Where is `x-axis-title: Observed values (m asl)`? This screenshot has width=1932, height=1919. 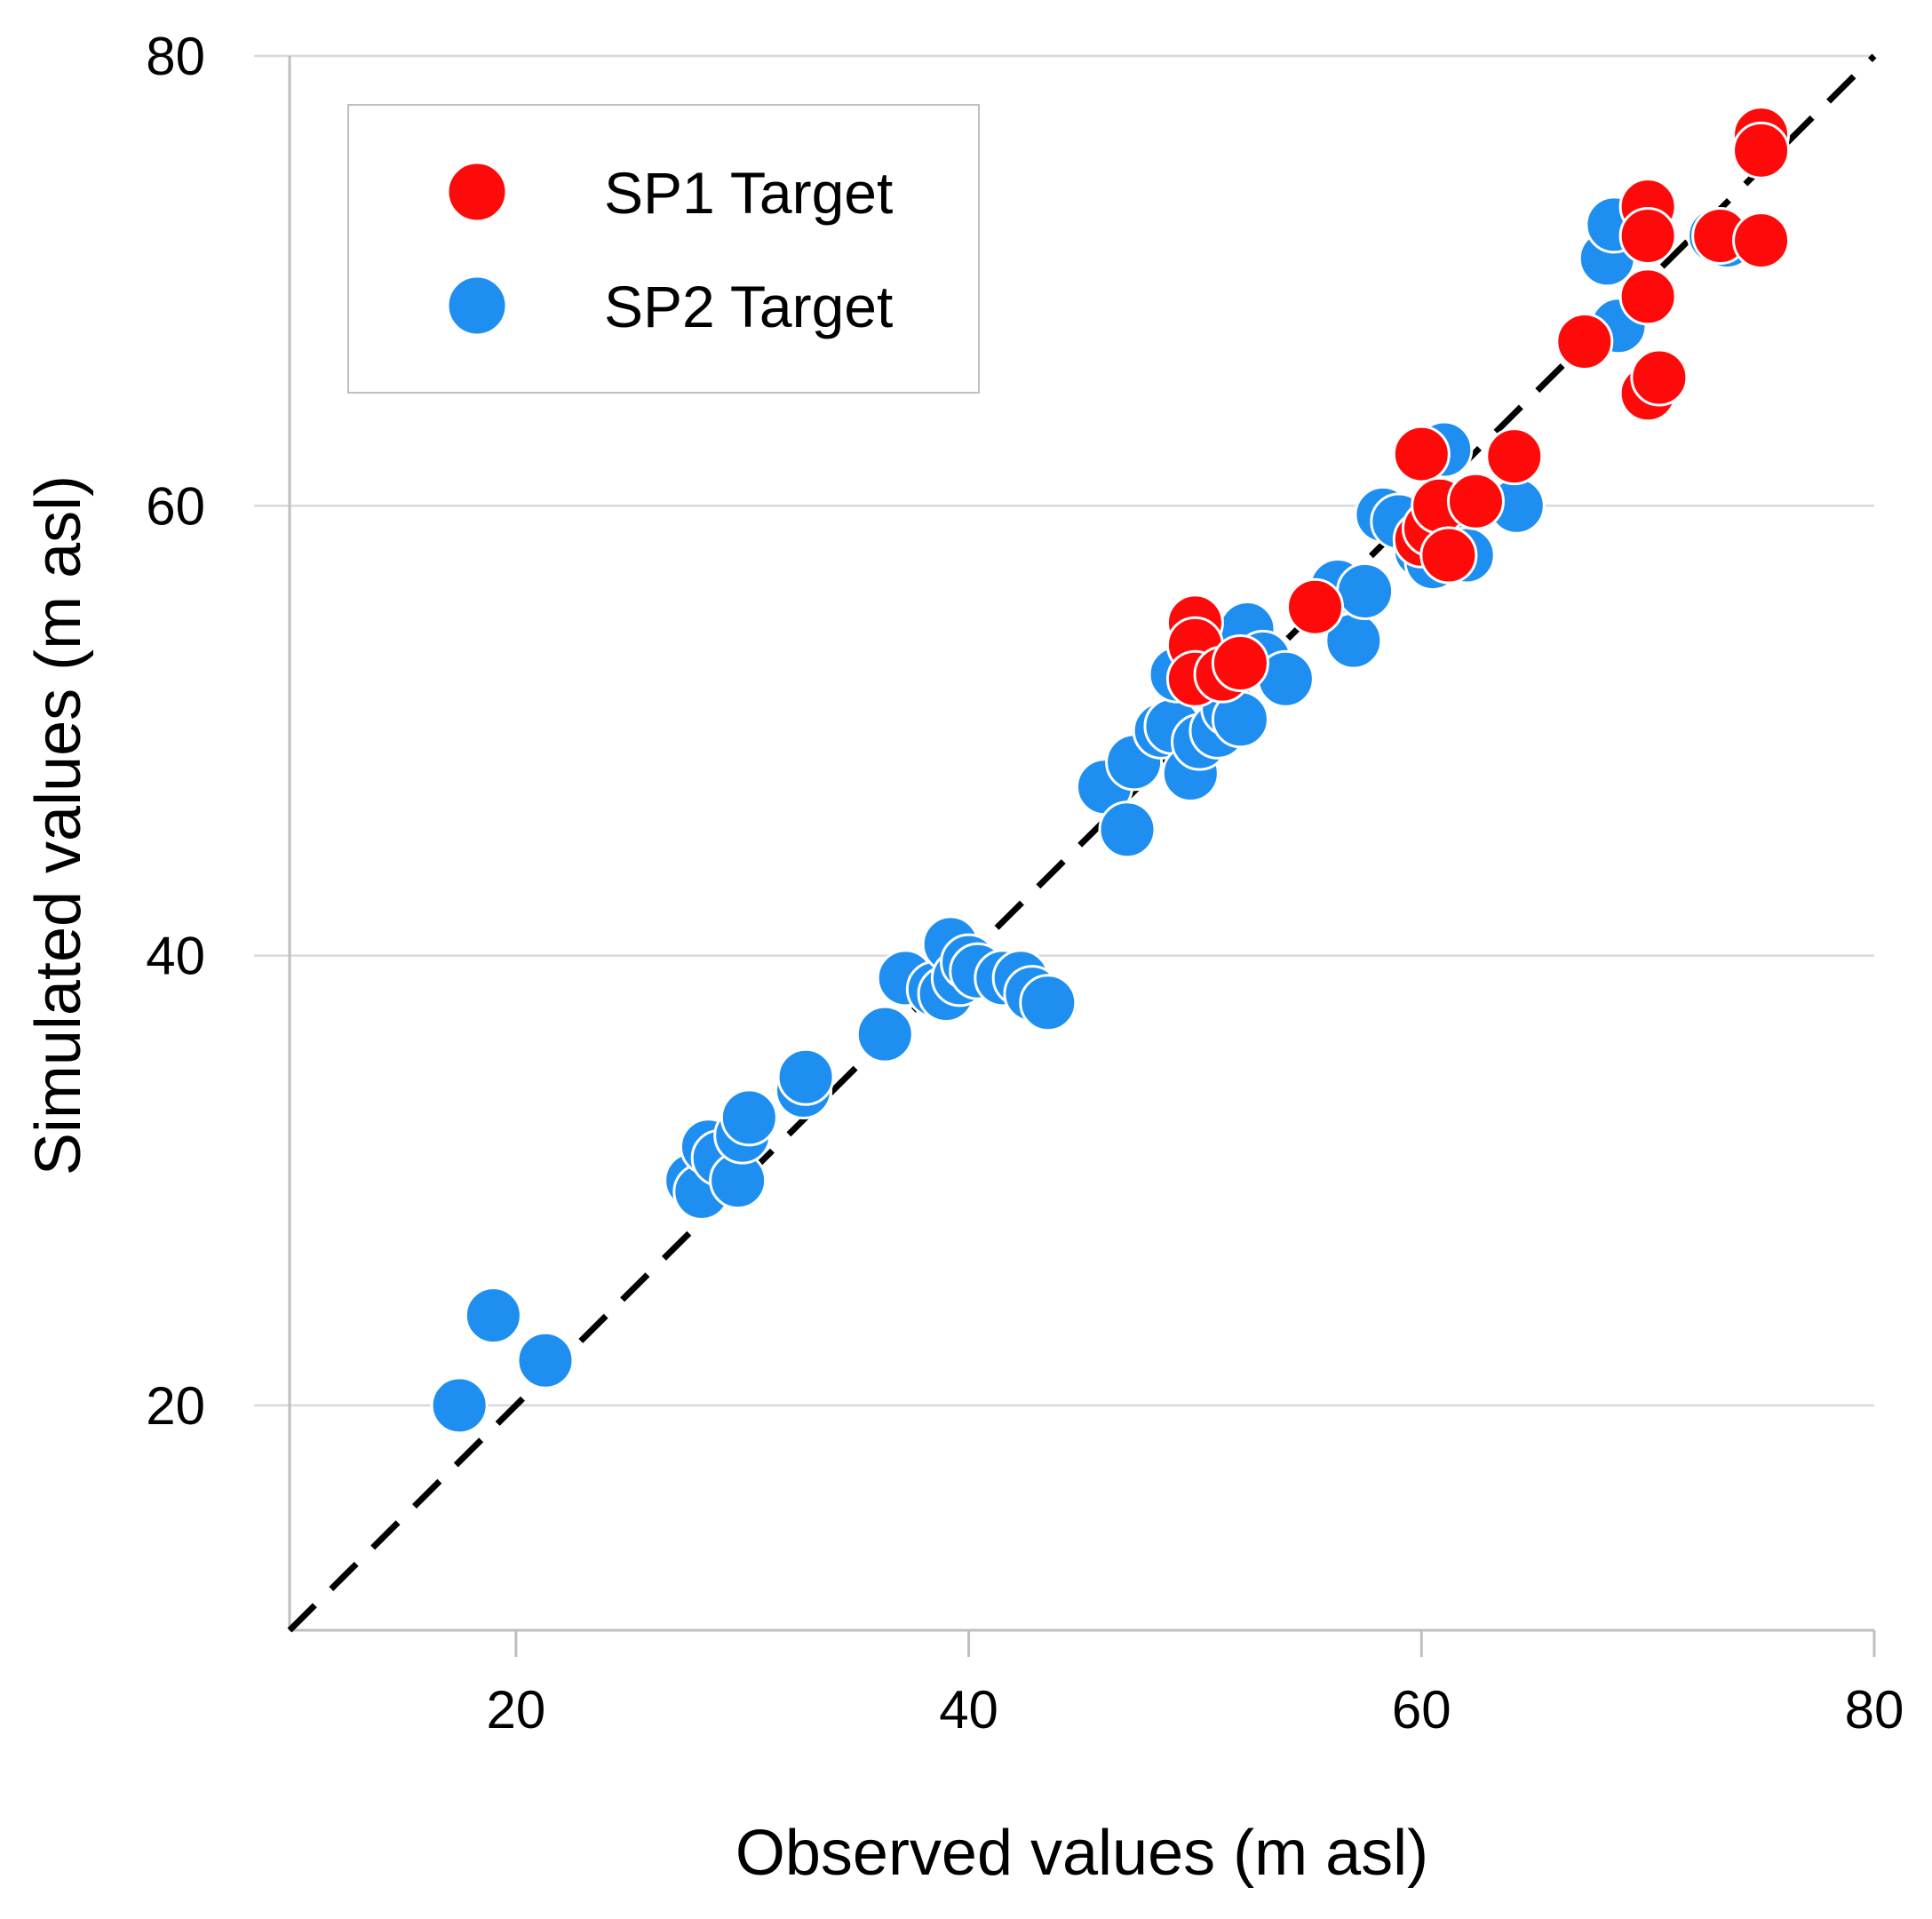
x-axis-title: Observed values (m asl) is located at coordinates (1081, 1854).